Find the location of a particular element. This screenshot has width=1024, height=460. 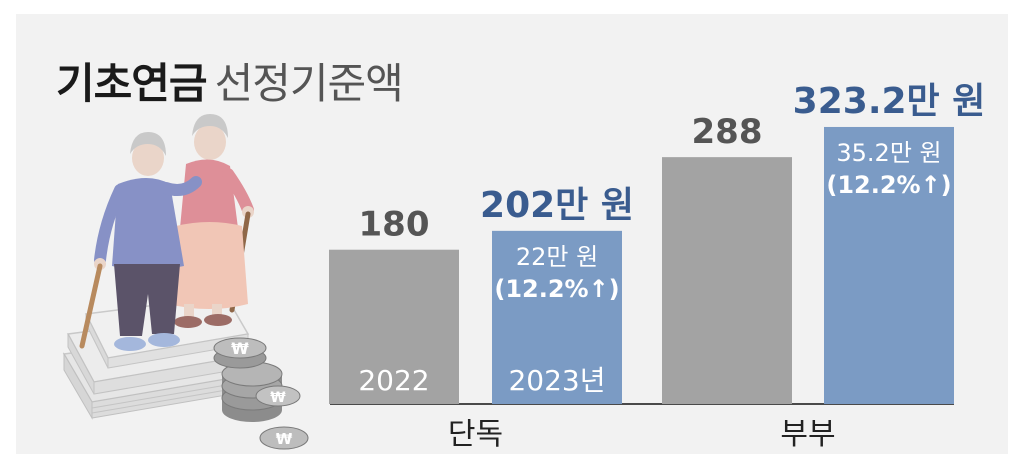

value-label-2022-couple: 288 is located at coordinates (727, 132).